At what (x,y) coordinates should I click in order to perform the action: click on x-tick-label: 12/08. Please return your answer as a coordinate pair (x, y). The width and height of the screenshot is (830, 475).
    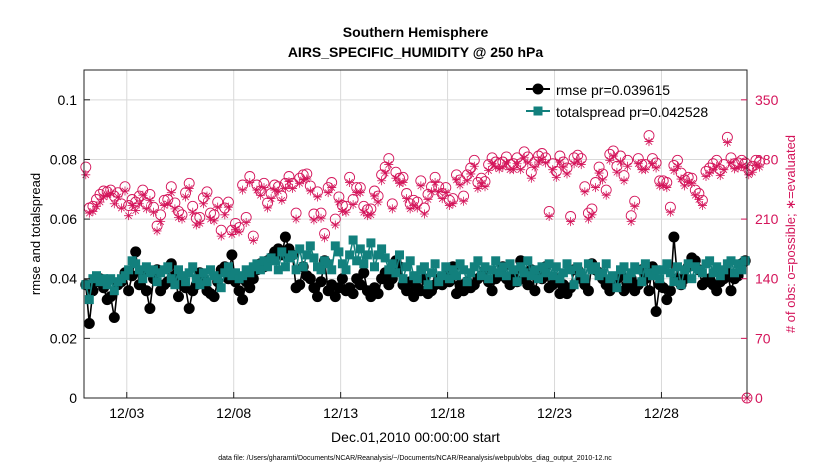
    Looking at the image, I should click on (233, 413).